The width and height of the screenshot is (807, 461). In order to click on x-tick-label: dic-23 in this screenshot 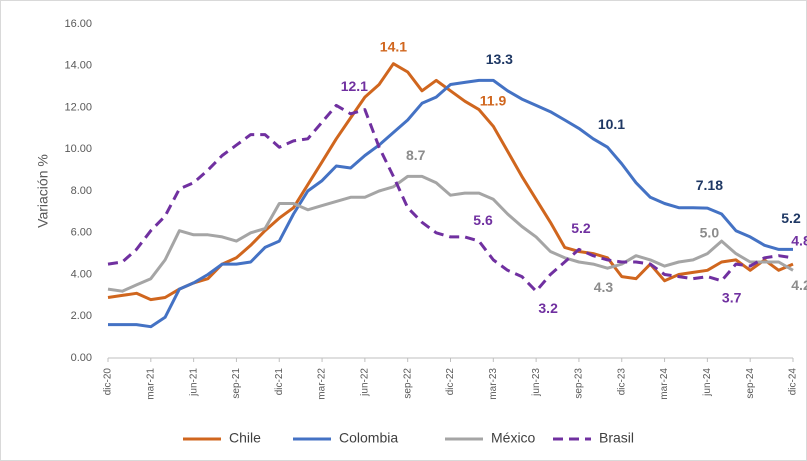, I will do `click(621, 382)`.